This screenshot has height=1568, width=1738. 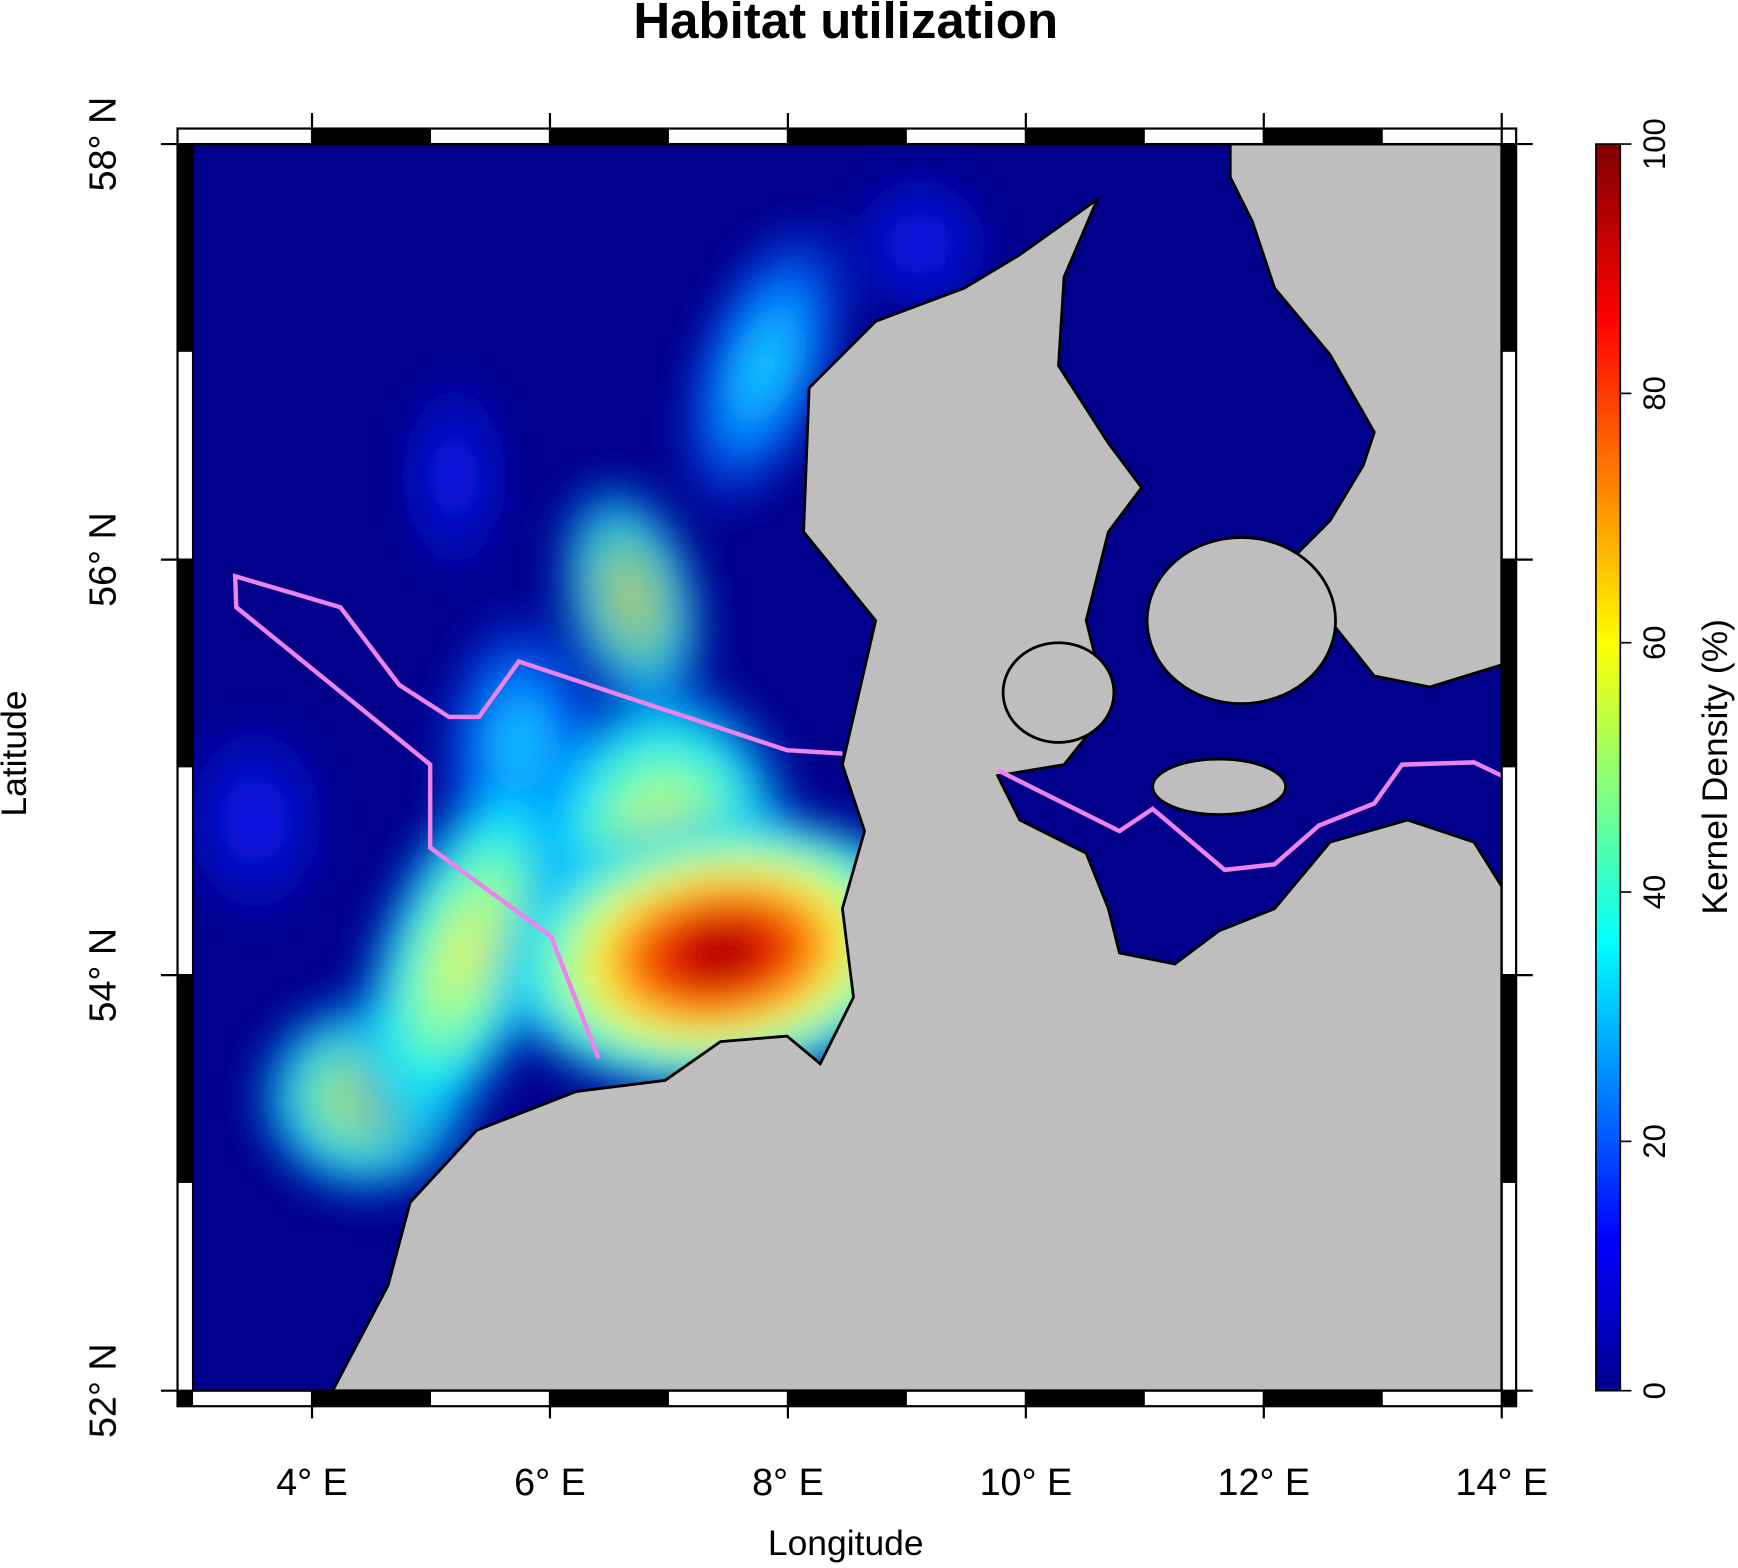 What do you see at coordinates (1026, 1482) in the screenshot?
I see `x-tick-label: 10° E` at bounding box center [1026, 1482].